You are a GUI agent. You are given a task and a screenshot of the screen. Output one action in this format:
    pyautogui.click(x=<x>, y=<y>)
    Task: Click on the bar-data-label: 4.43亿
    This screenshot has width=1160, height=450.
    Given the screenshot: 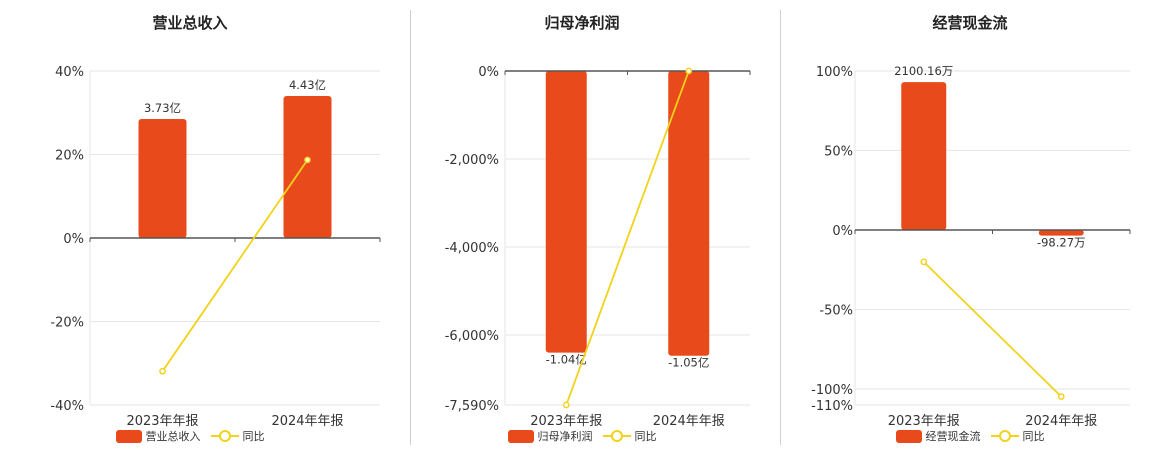 What is the action you would take?
    pyautogui.click(x=307, y=85)
    